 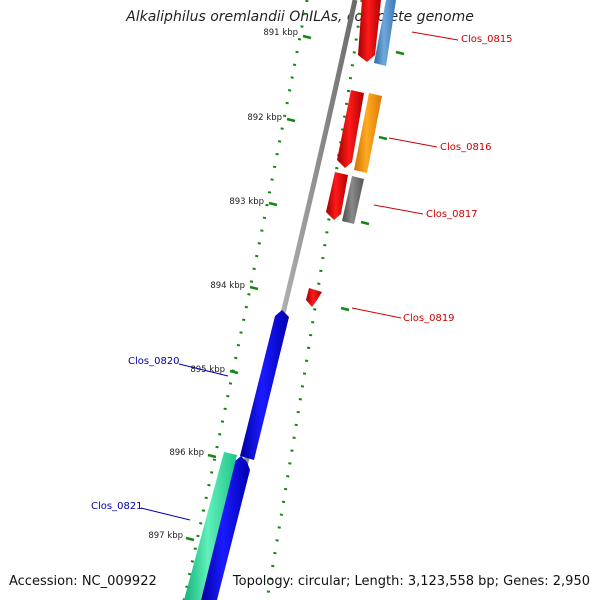 I want to click on tick-label-892: 892 kbp, so click(x=264, y=118).